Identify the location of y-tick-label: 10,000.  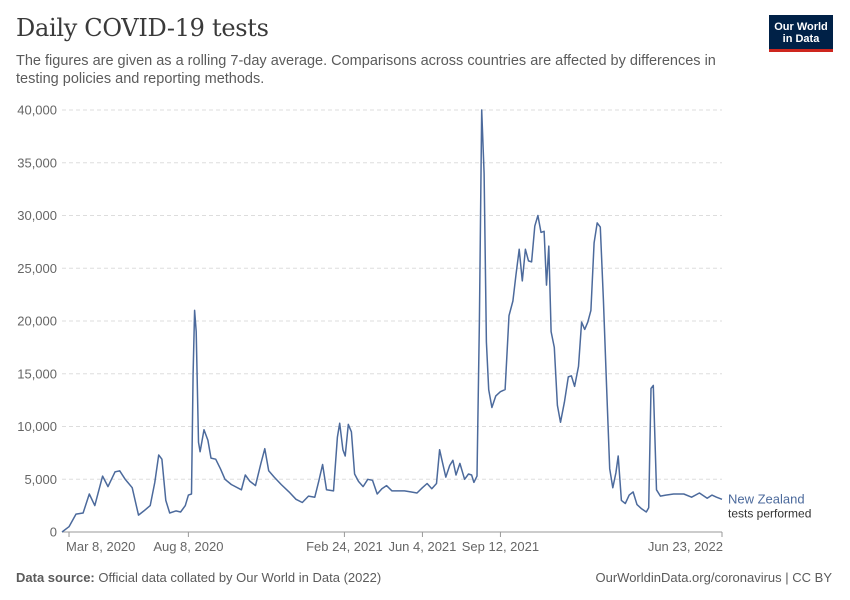
(37, 426).